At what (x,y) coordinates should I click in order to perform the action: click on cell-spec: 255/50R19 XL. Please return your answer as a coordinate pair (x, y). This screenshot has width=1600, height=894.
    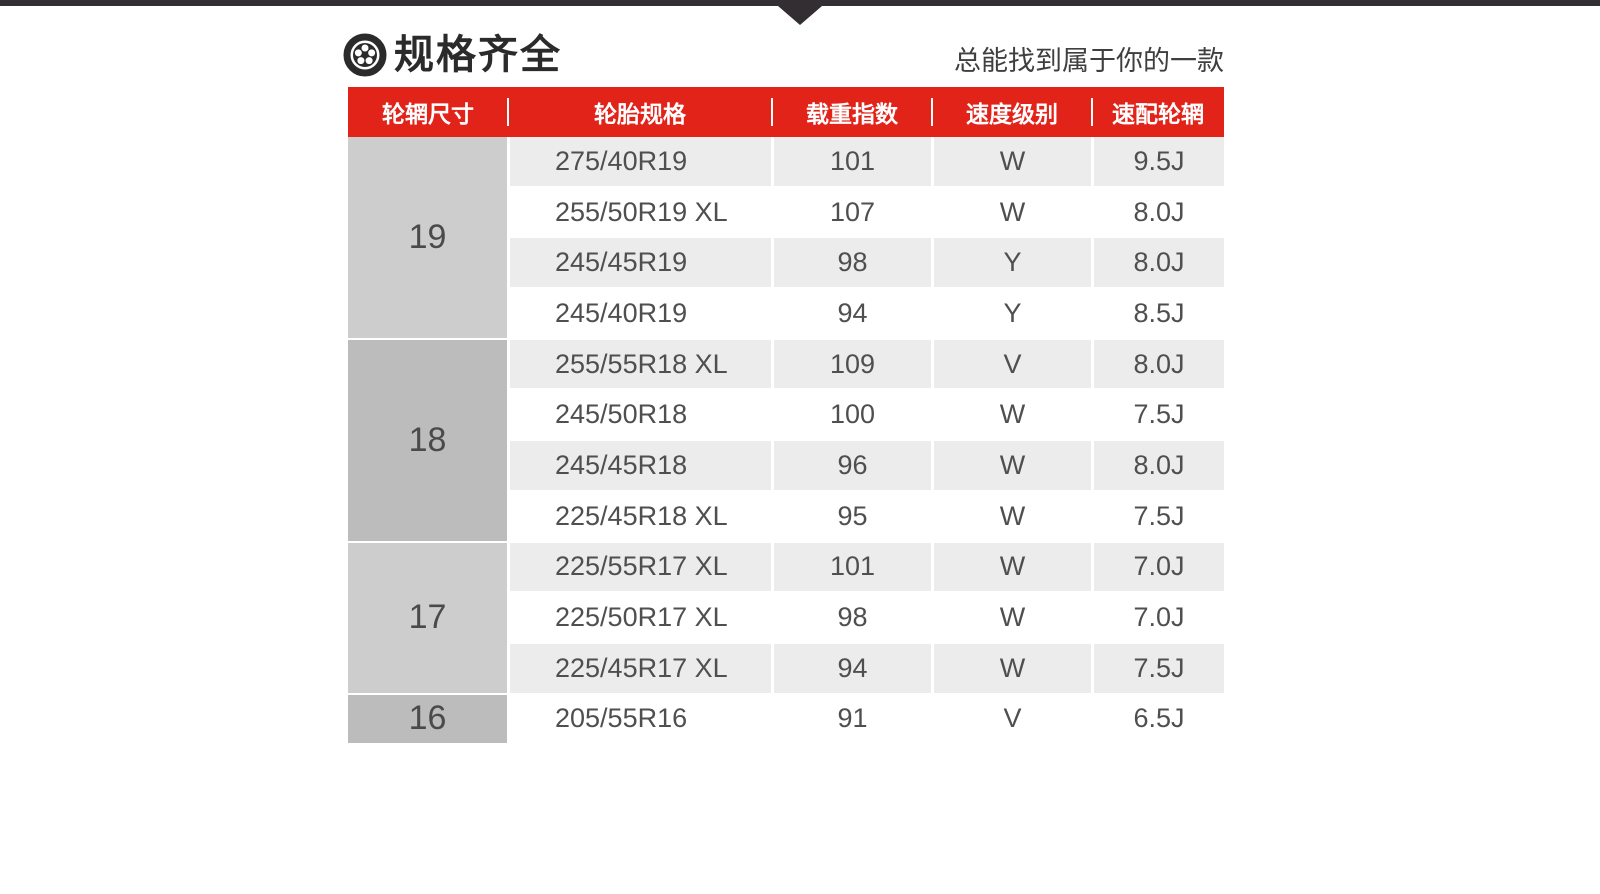
    Looking at the image, I should click on (640, 212).